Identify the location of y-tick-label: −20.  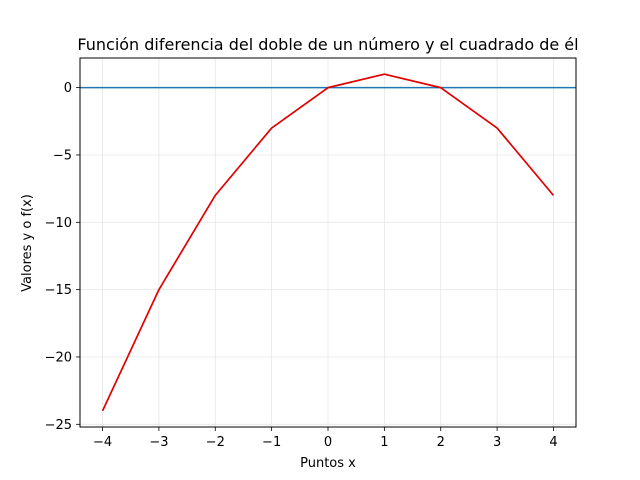
(58, 357).